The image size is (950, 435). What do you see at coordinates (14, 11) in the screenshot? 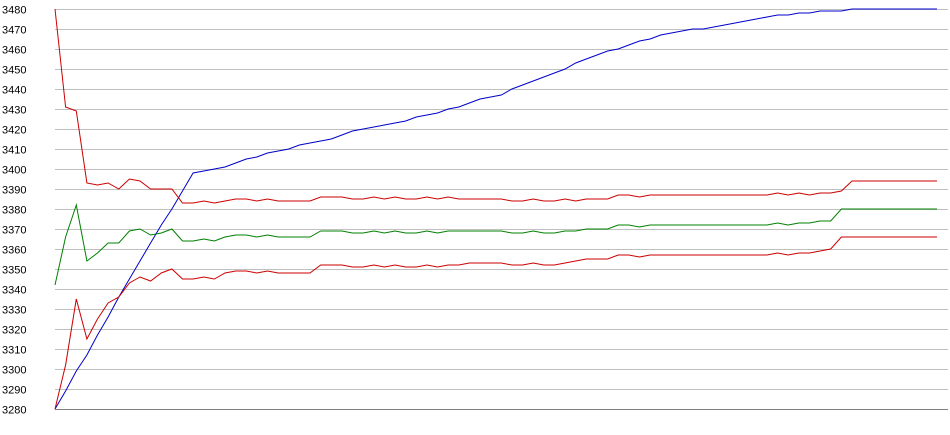
I see `y-tick-label: 3480` at bounding box center [14, 11].